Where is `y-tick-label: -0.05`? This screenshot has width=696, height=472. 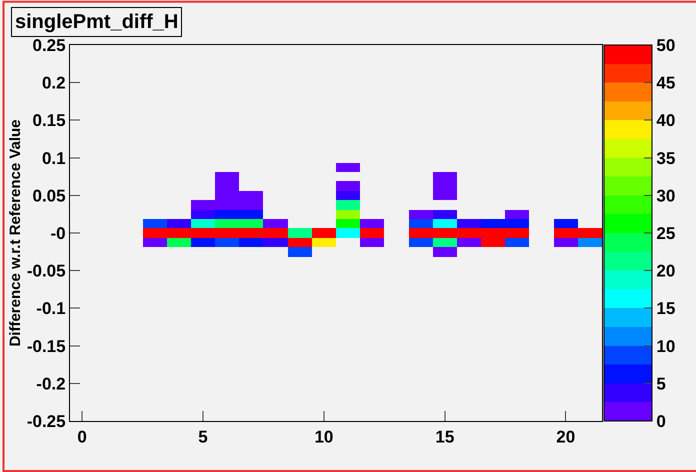
y-tick-label: -0.05 is located at coordinates (46, 271).